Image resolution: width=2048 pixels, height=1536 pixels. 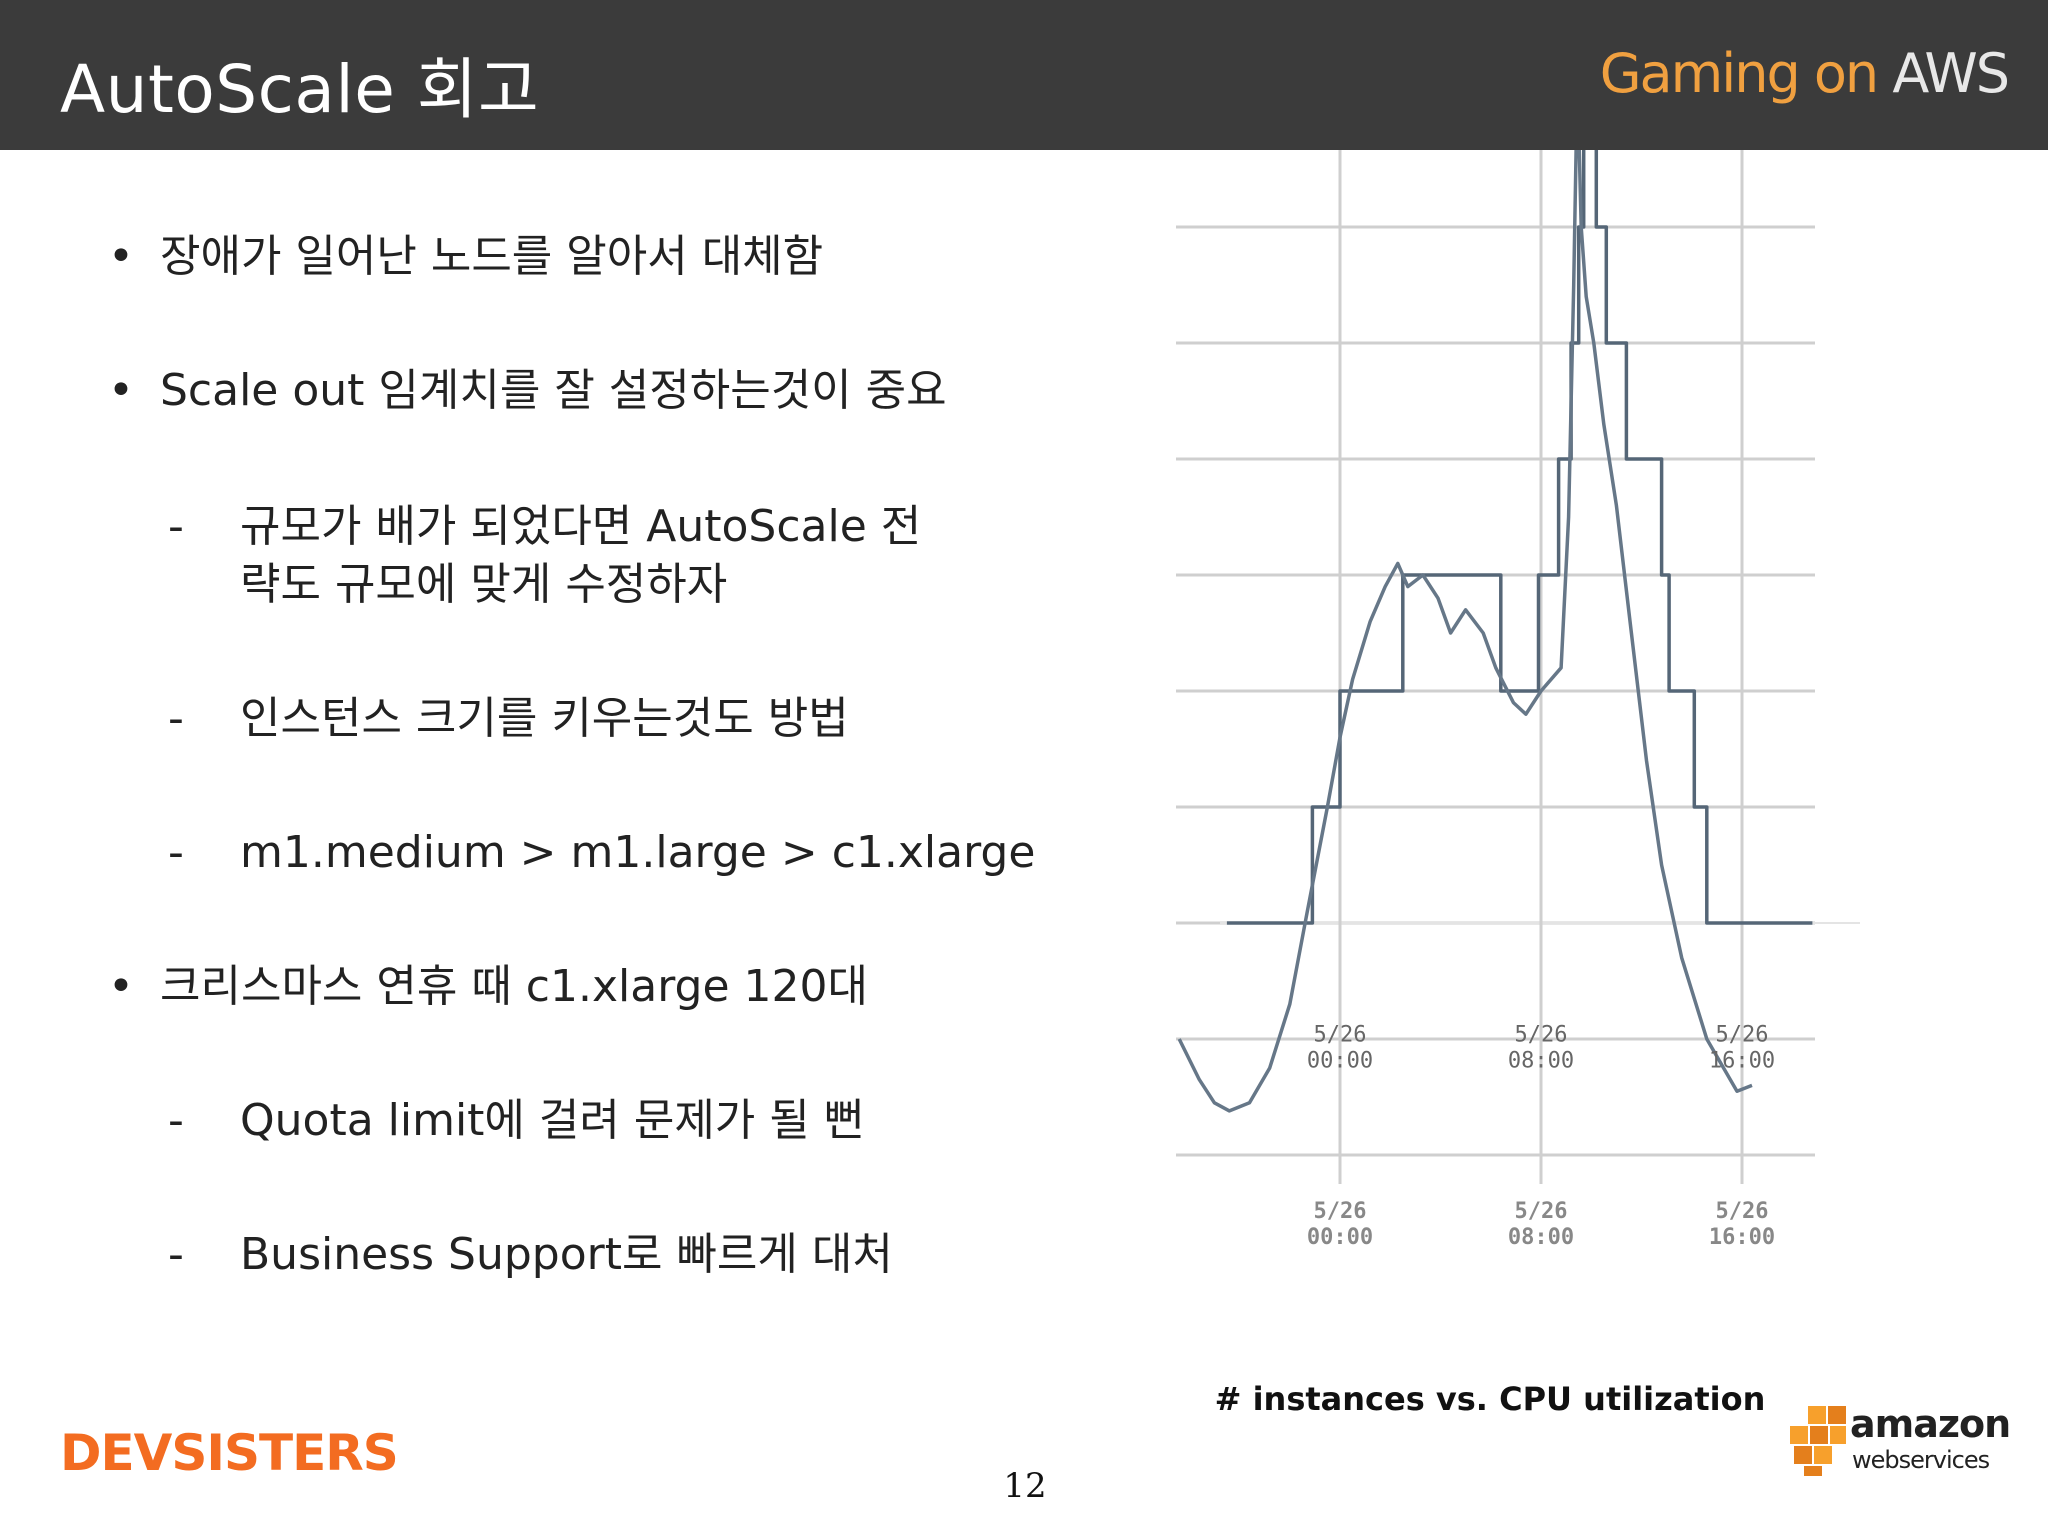 I want to click on sub-bullet-item: Business Support로 빠르게 대처, so click(x=566, y=1255).